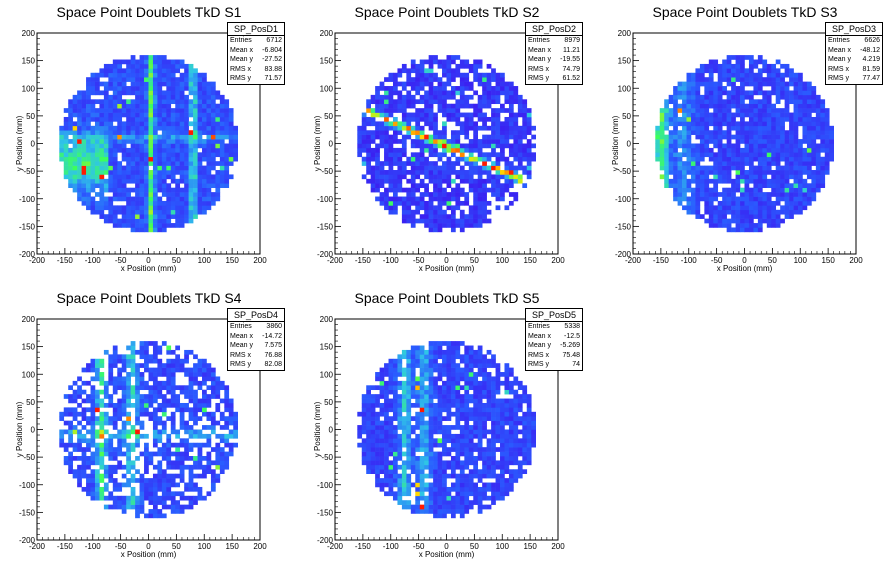  What do you see at coordinates (27, 540) in the screenshot?
I see `y-tick-label: -200` at bounding box center [27, 540].